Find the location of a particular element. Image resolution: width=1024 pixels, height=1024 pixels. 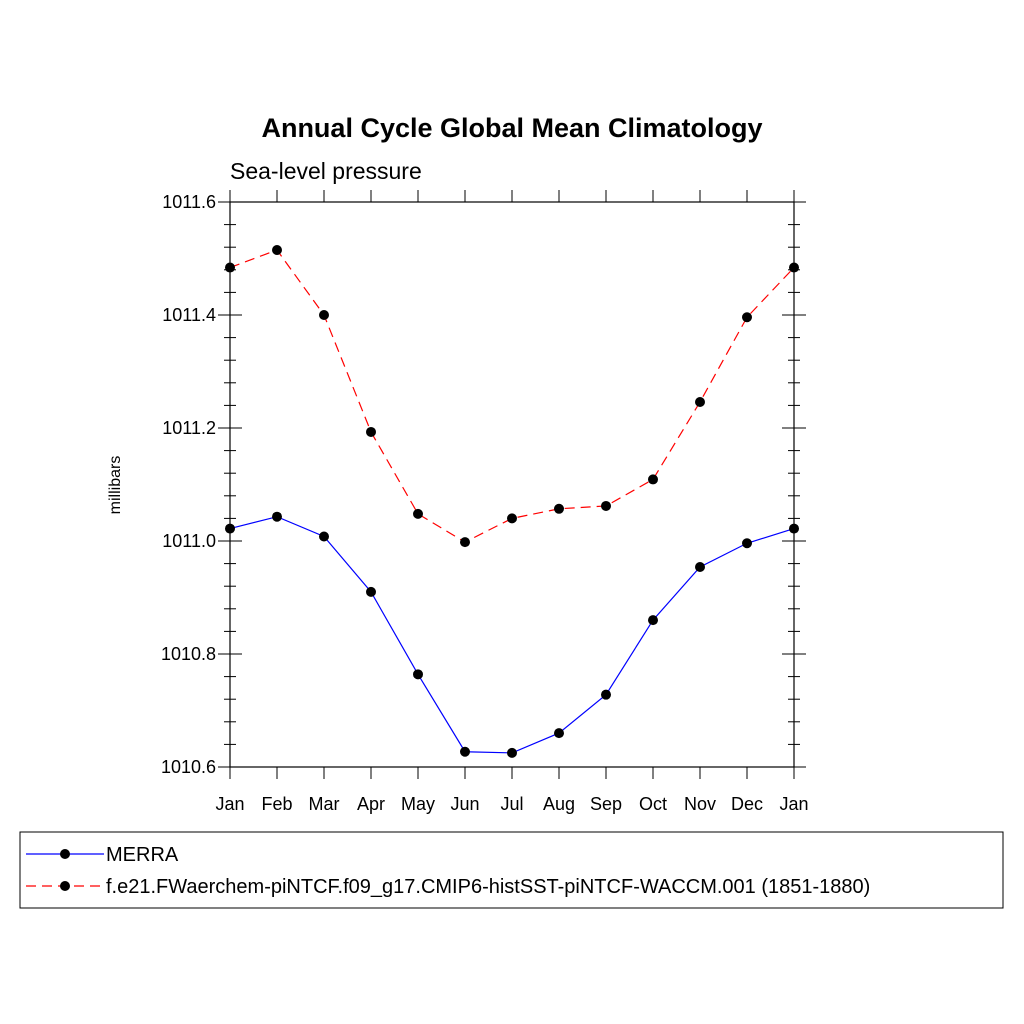

x-tick-label: Jun is located at coordinates (464, 804).